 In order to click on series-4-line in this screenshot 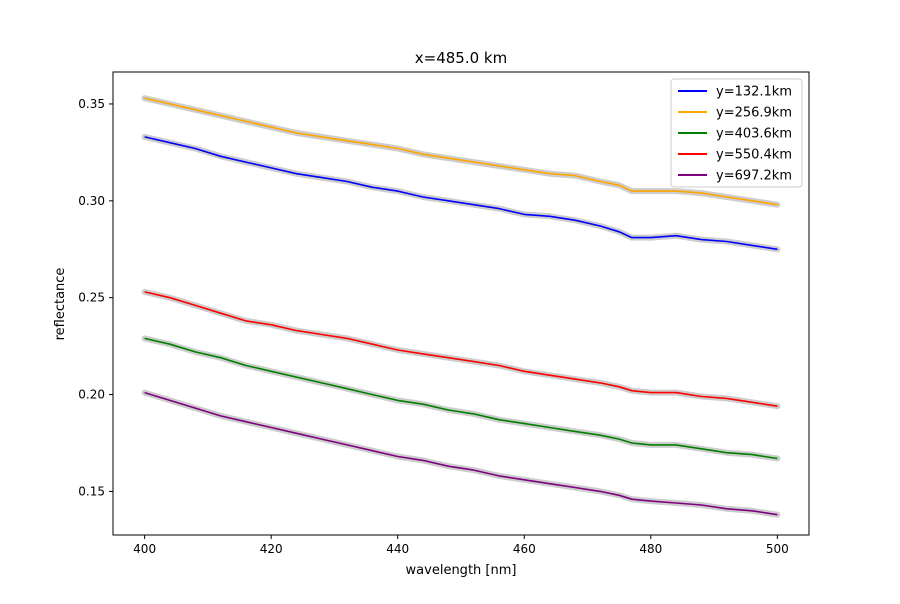, I will do `click(461, 349)`.